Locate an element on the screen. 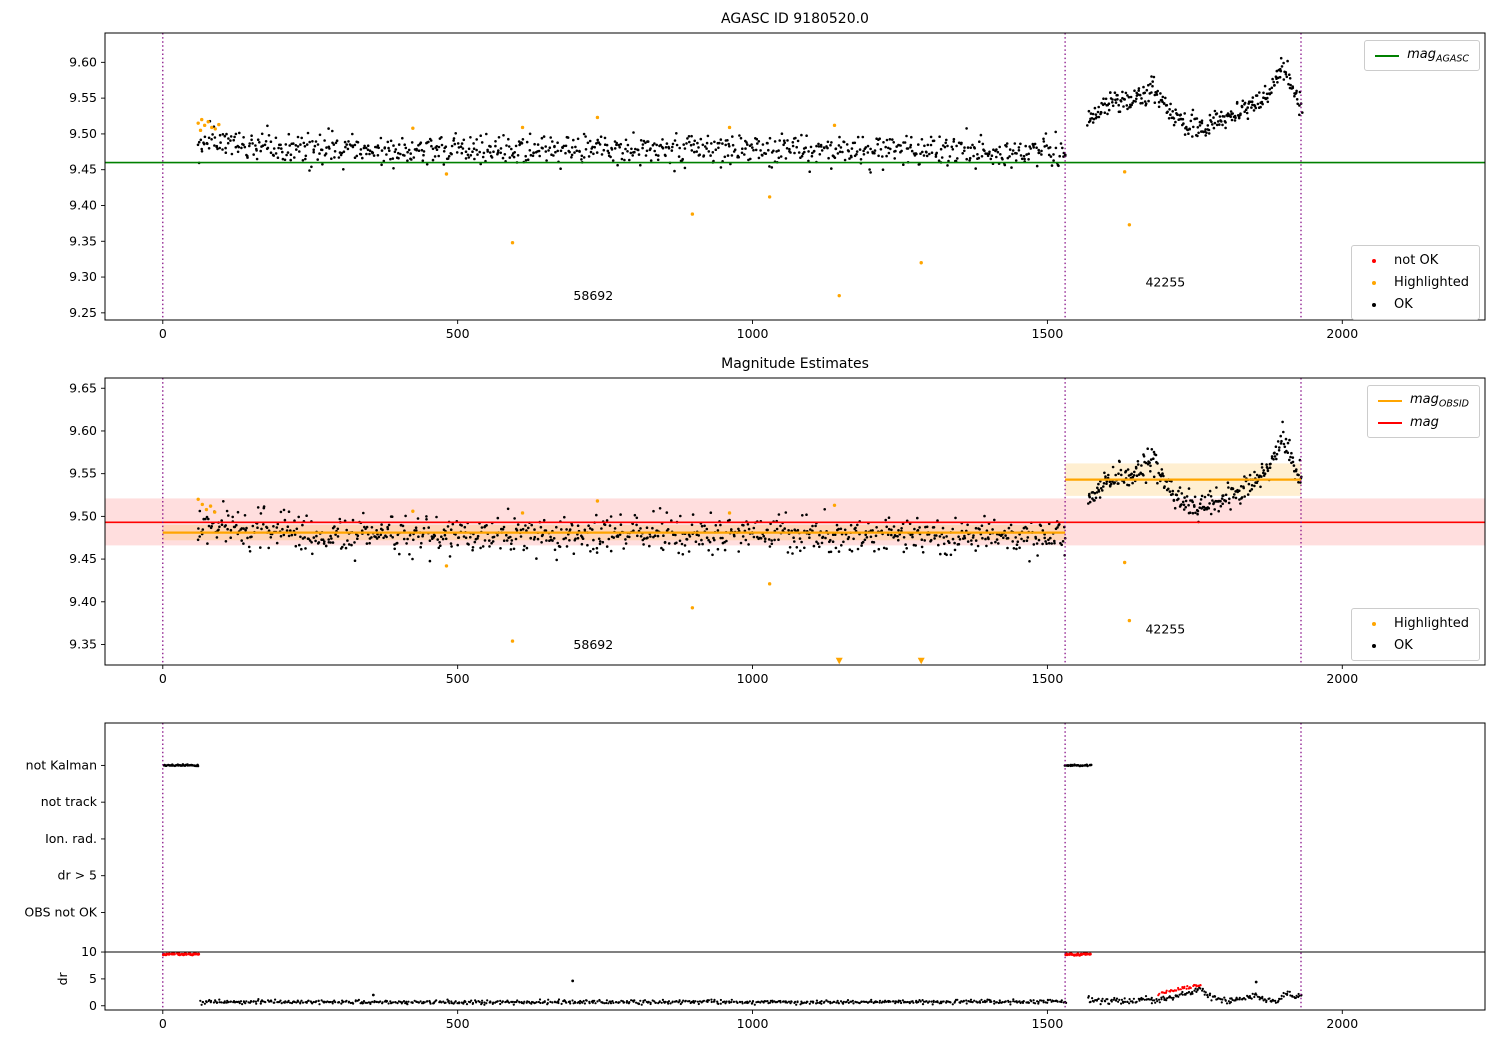  legend-label: not OK is located at coordinates (1416, 260).